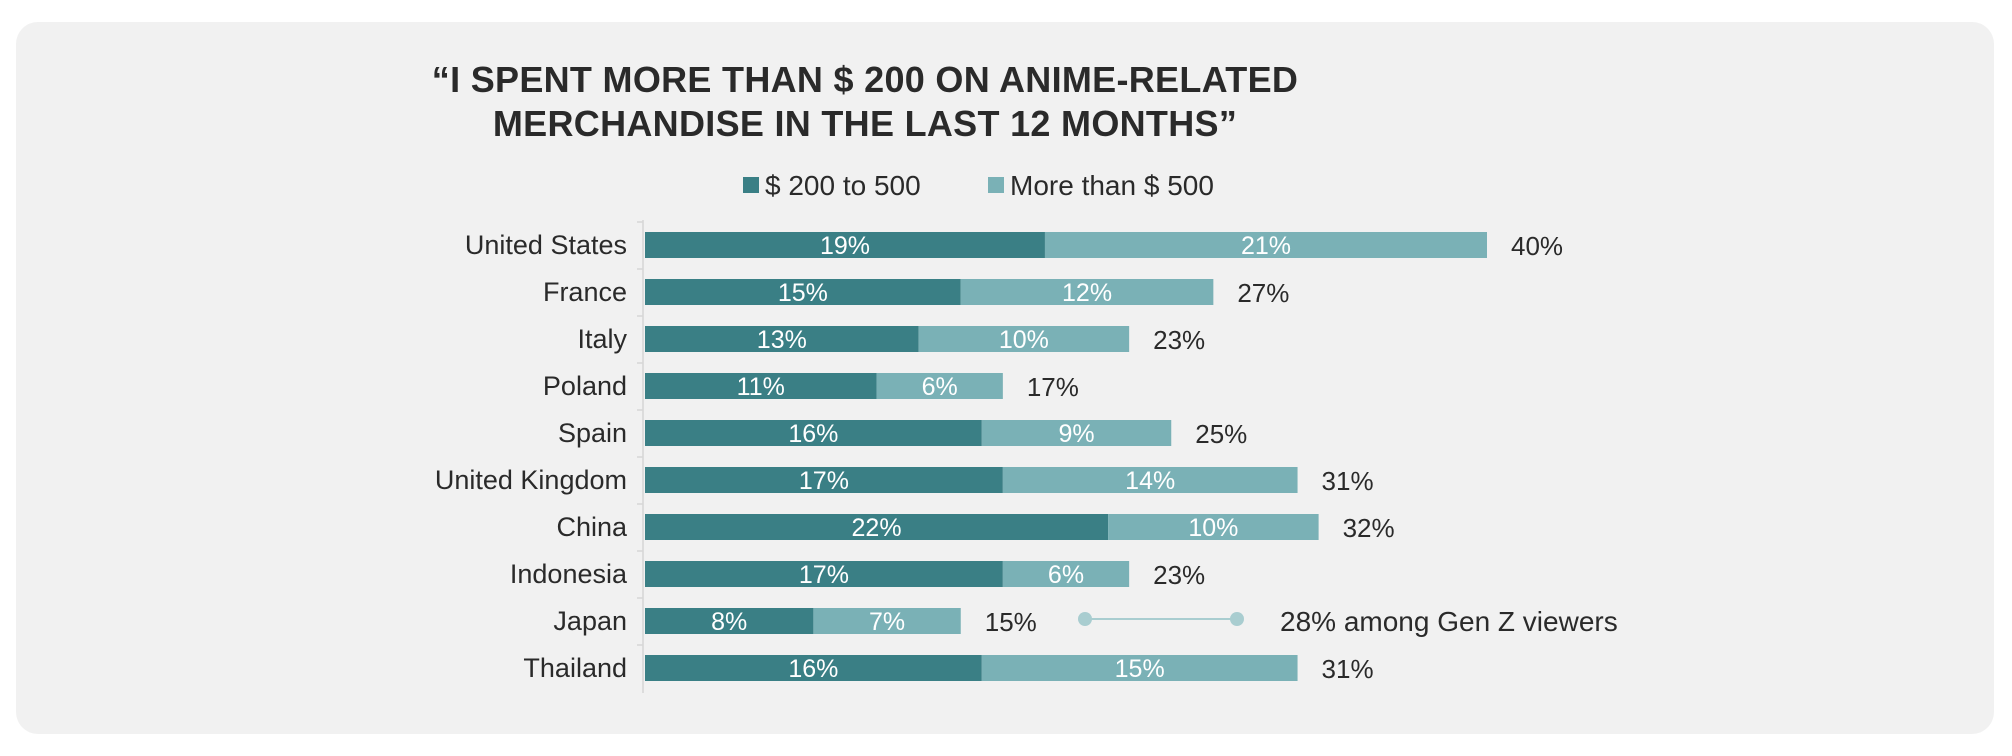  What do you see at coordinates (585, 292) in the screenshot?
I see `category-label: France` at bounding box center [585, 292].